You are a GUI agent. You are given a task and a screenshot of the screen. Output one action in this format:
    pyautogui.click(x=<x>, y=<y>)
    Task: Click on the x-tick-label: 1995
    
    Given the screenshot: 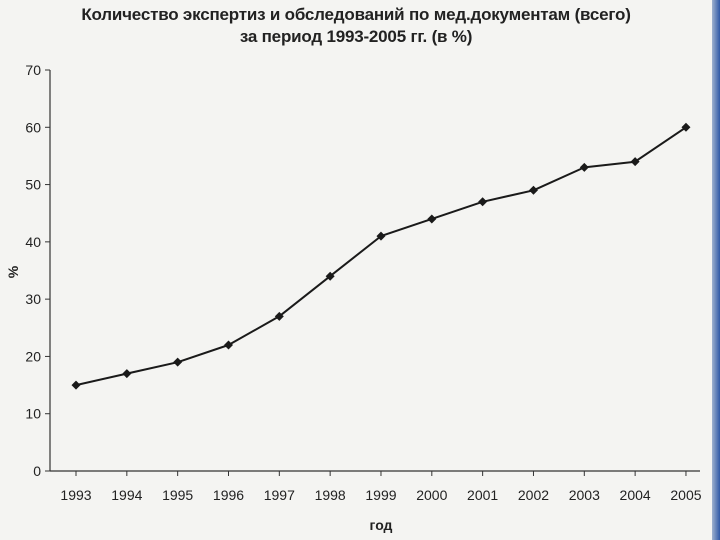 What is the action you would take?
    pyautogui.click(x=177, y=495)
    